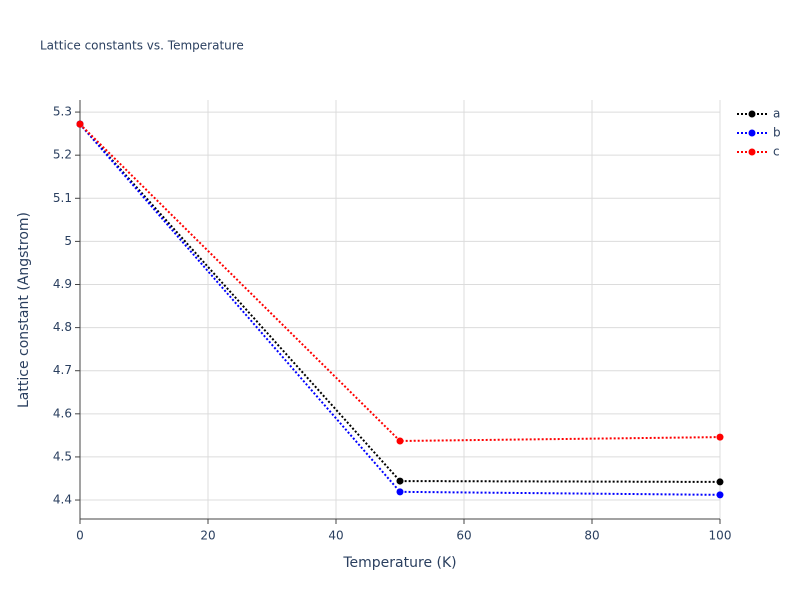 This screenshot has height=600, width=800. What do you see at coordinates (142, 46) in the screenshot?
I see `chart-title: Lattice constants vs. Temperature` at bounding box center [142, 46].